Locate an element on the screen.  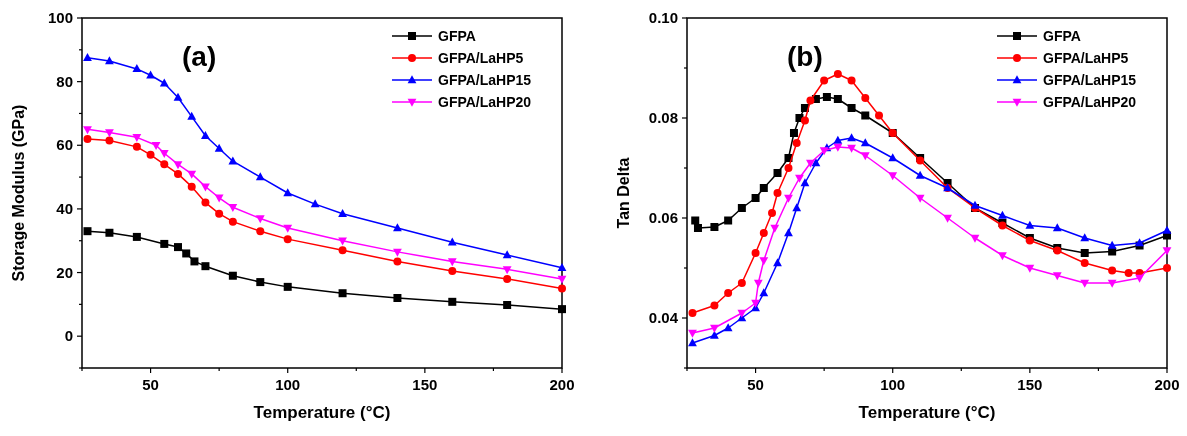
y-tick-label: 80 is located at coordinates (64, 81).